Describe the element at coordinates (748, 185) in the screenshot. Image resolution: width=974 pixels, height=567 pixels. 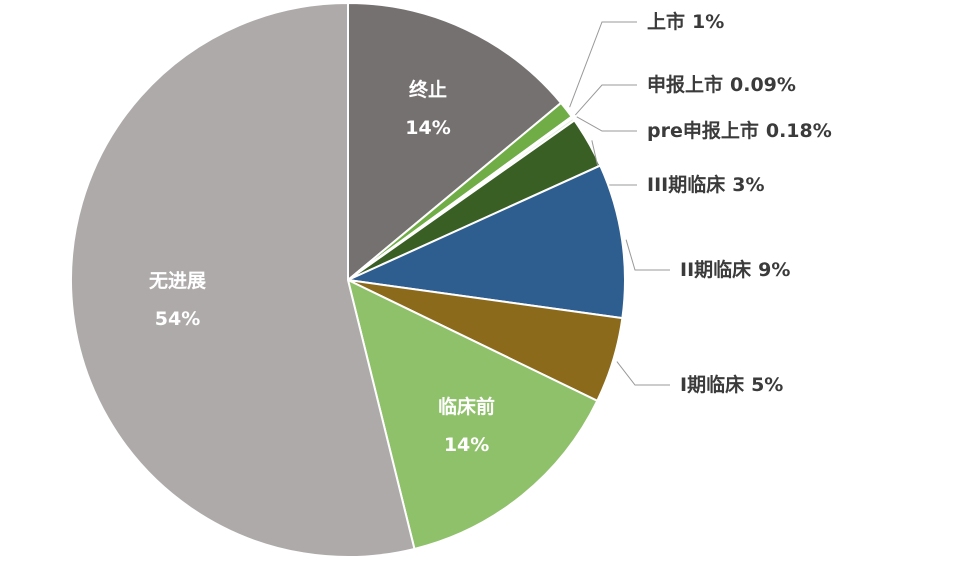
I see `slice-value-label: 3%` at that location.